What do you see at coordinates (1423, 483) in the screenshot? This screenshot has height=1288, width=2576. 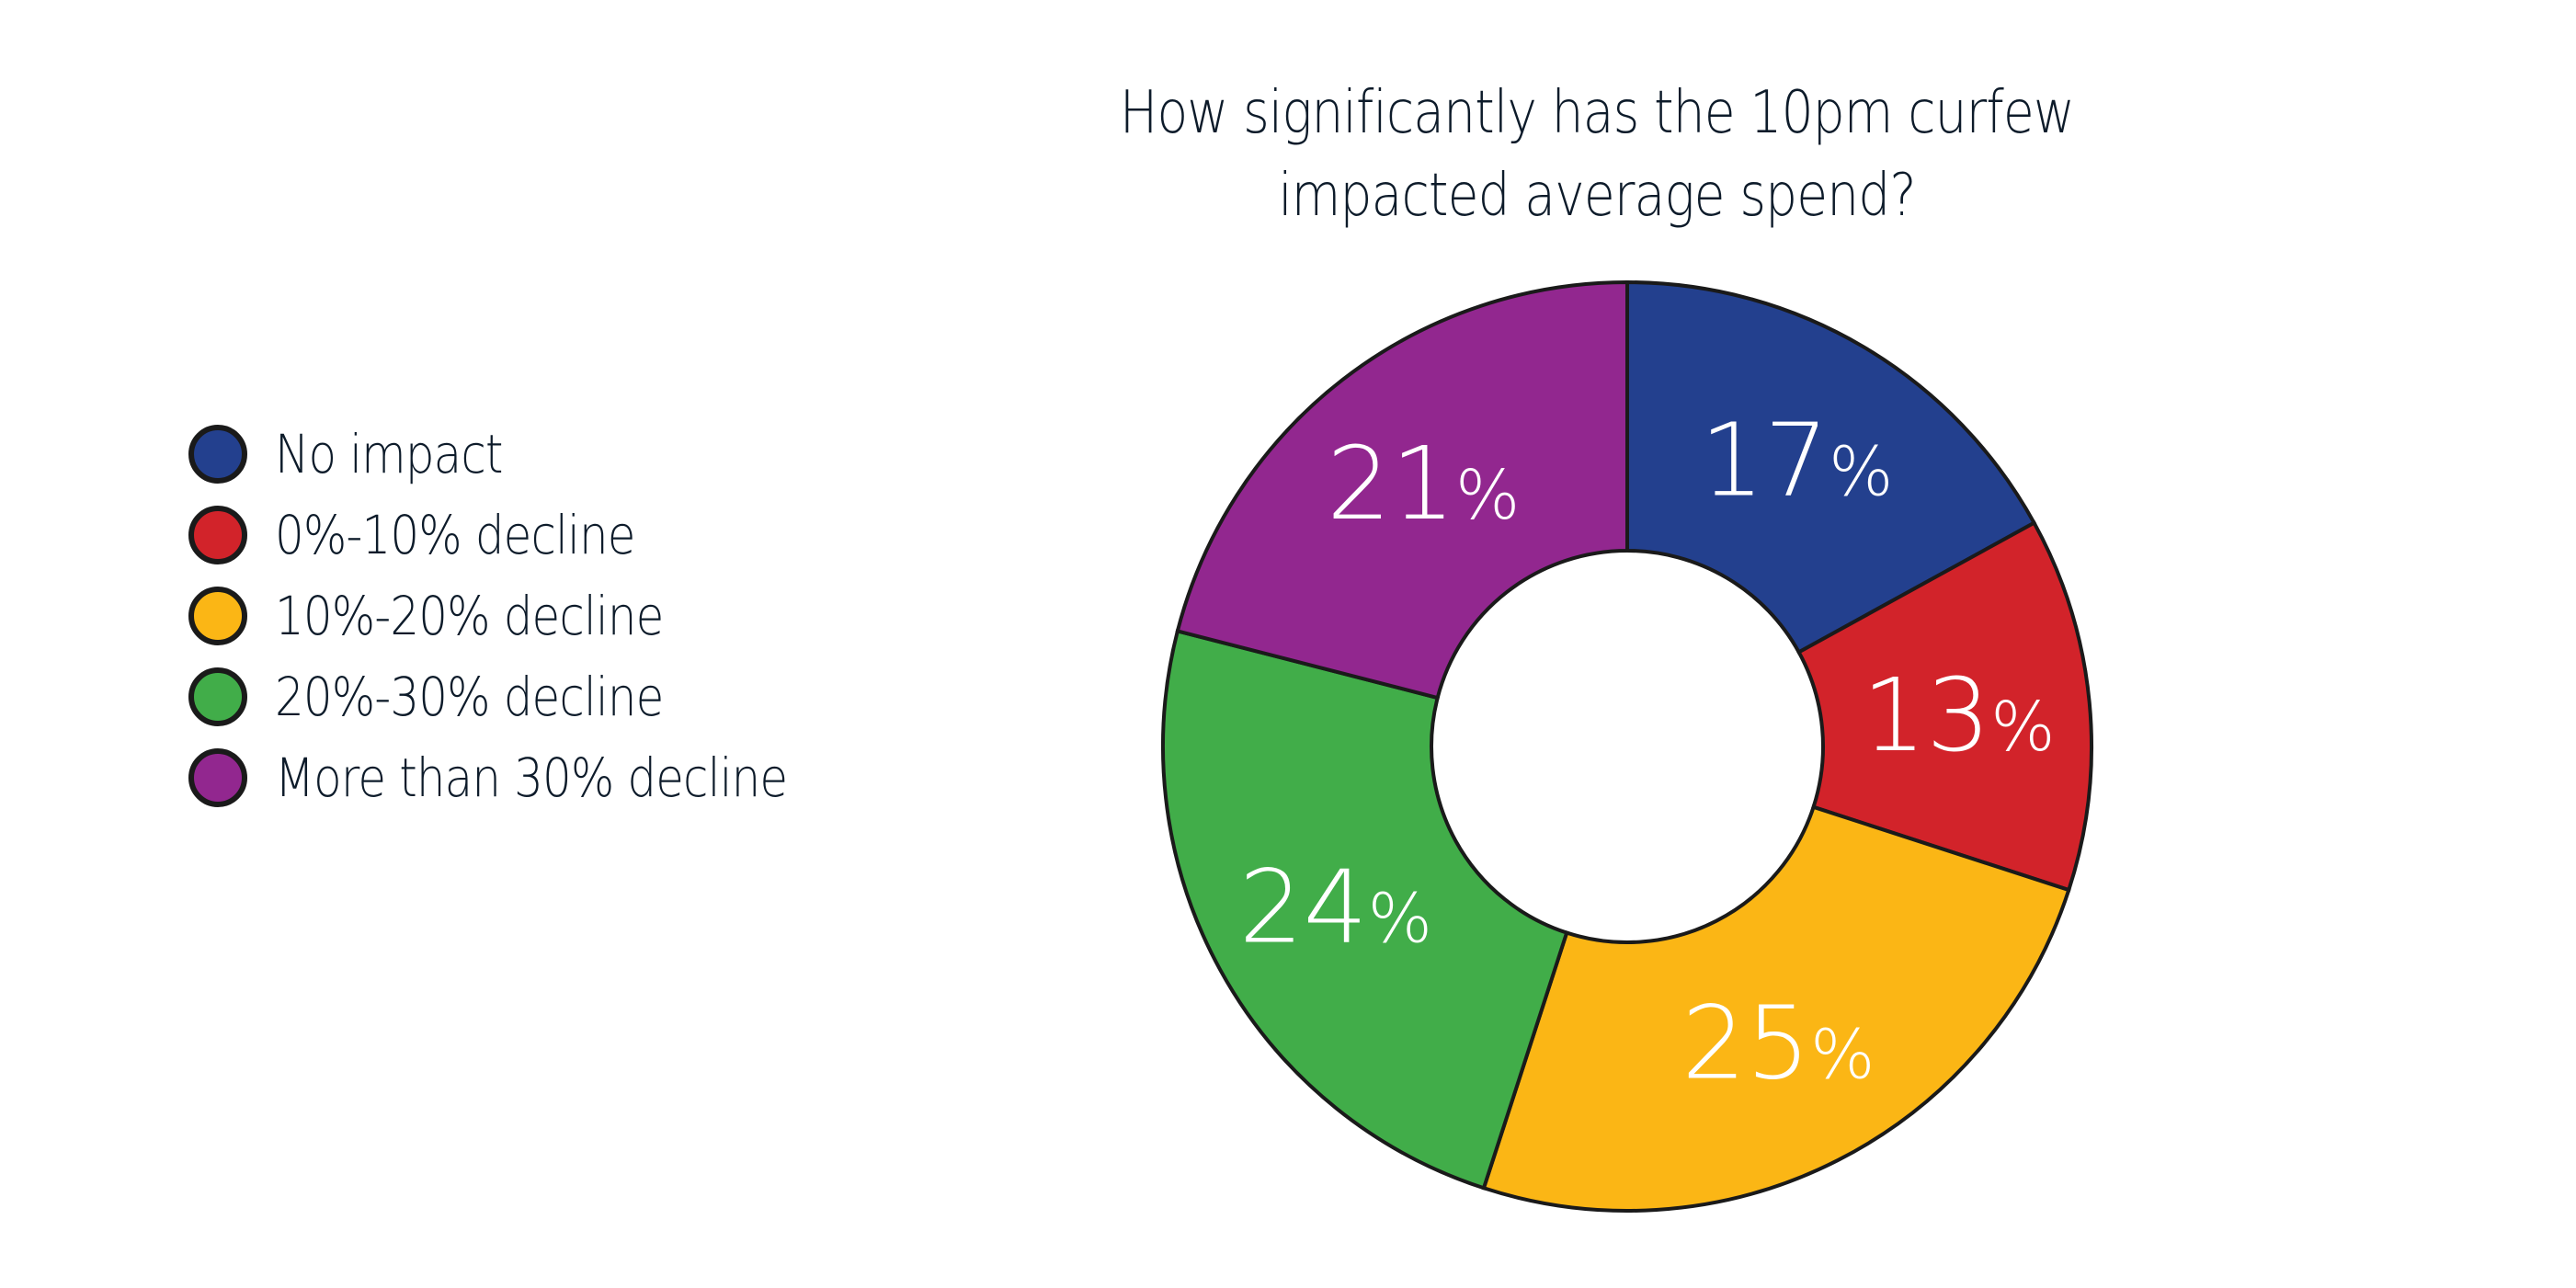 I see `slice-data-label: 21%` at bounding box center [1423, 483].